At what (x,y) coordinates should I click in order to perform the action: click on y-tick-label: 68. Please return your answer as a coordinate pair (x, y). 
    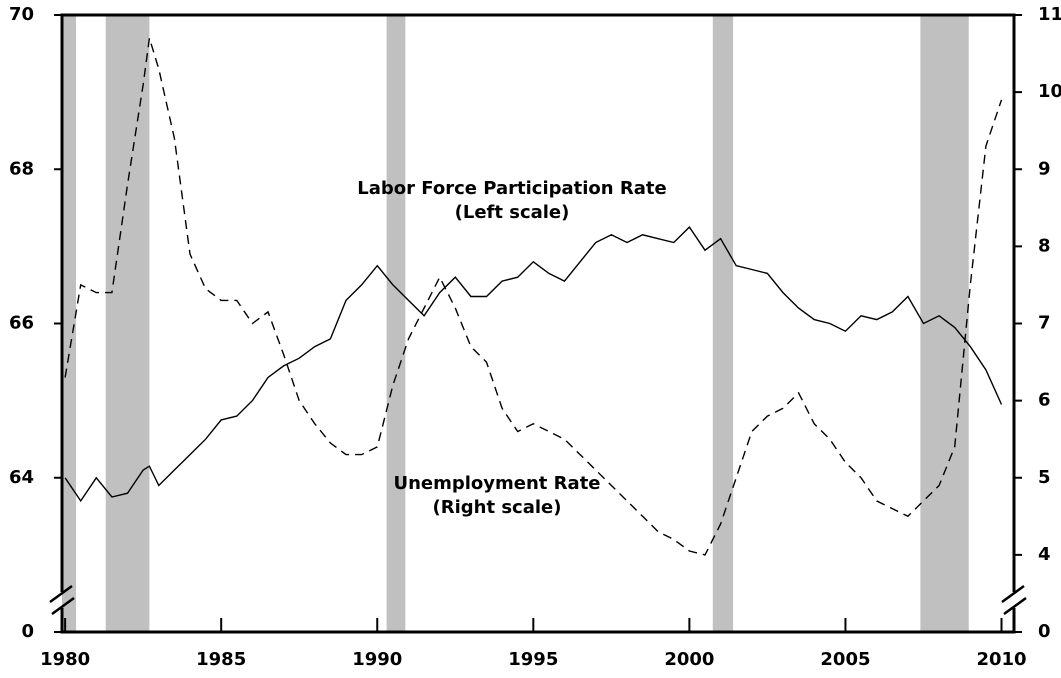
    Looking at the image, I should click on (21, 168).